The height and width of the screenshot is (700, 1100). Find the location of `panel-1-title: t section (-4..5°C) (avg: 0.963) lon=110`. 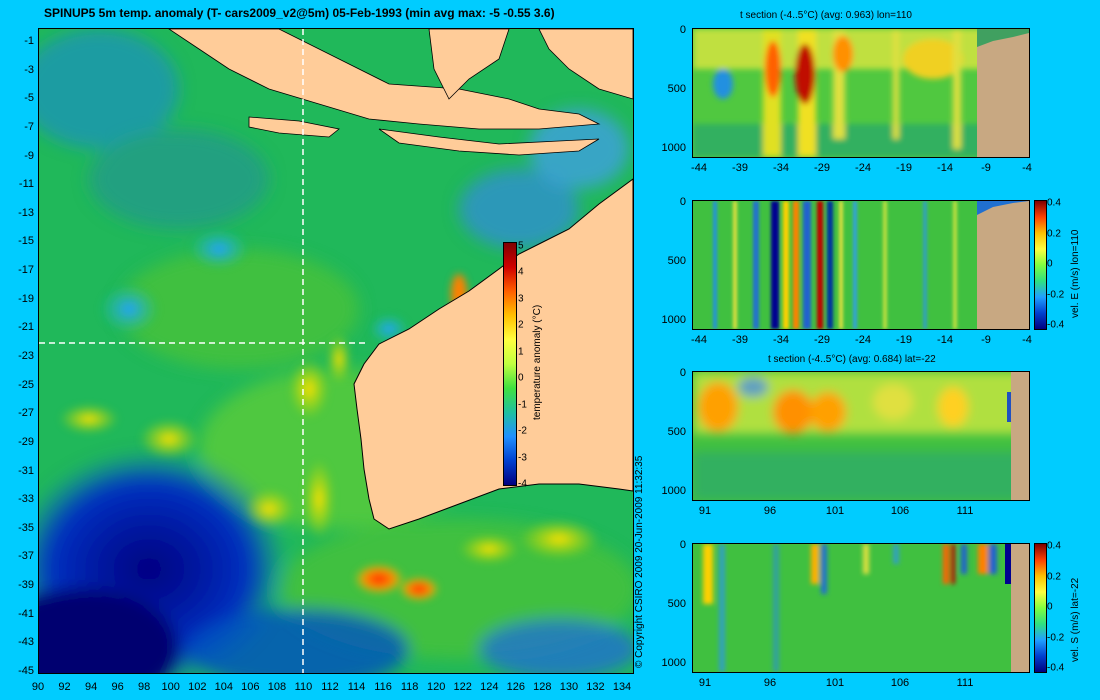

panel-1-title: t section (-4..5°C) (avg: 0.963) lon=110 is located at coordinates (826, 15).